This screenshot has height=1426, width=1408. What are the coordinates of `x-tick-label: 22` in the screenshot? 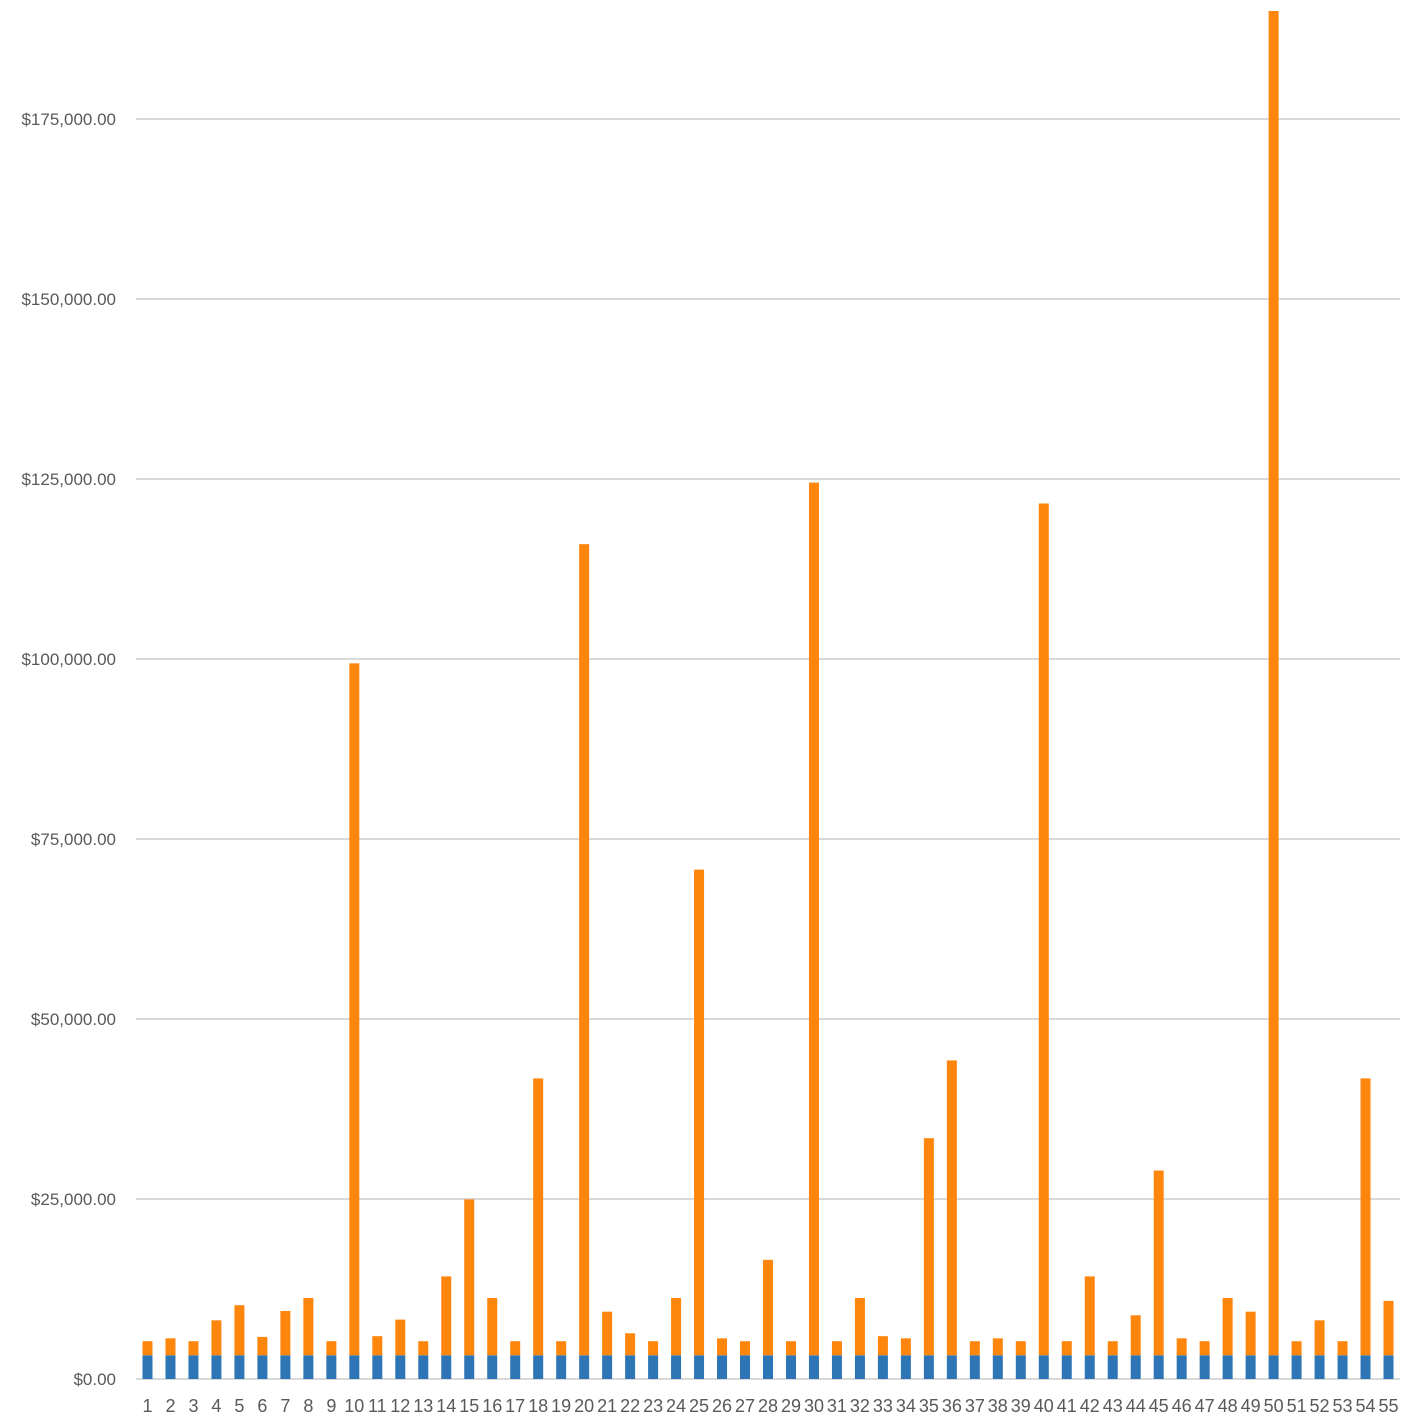 It's located at (630, 1406).